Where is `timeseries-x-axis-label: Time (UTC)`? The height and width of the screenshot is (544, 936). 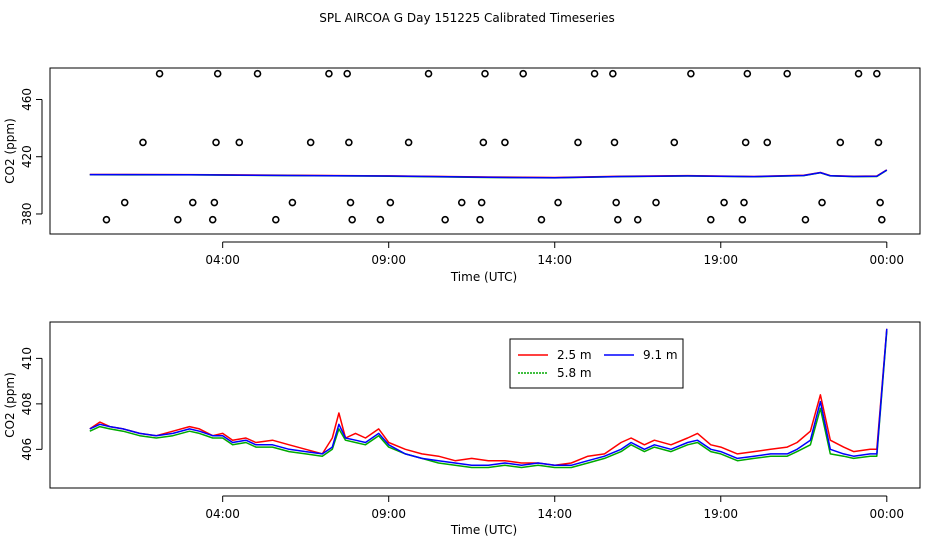
timeseries-x-axis-label: Time (UTC) is located at coordinates (483, 530).